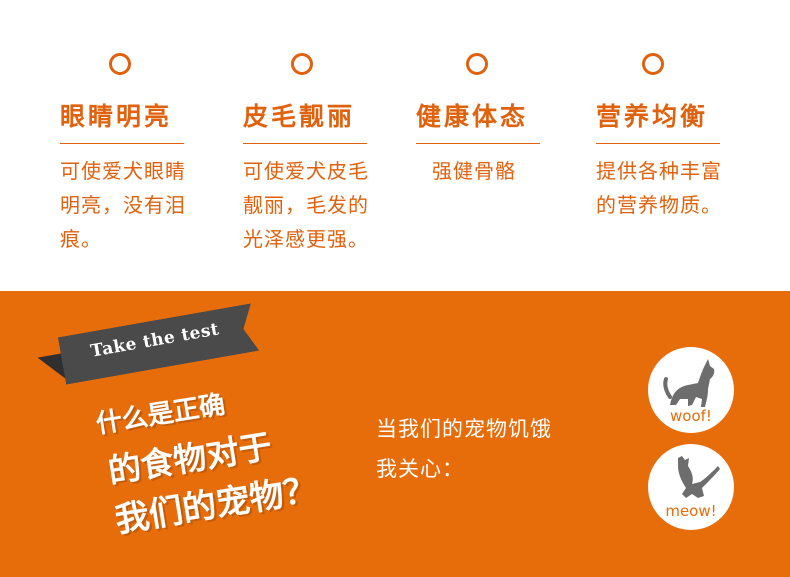 The width and height of the screenshot is (790, 577). What do you see at coordinates (123, 171) in the screenshot?
I see `desc-line: 可使爱犬眼睛` at bounding box center [123, 171].